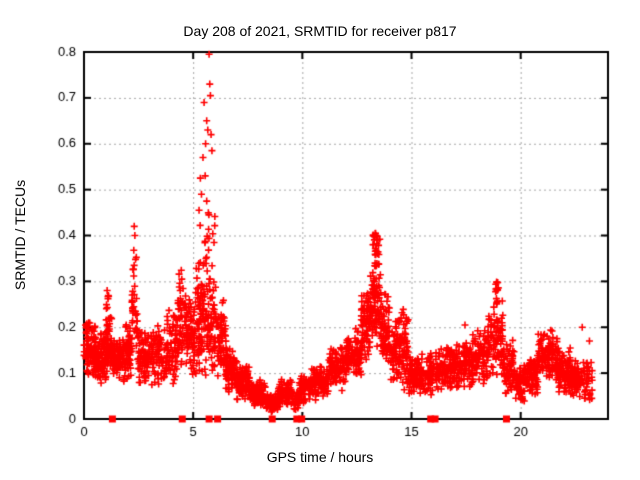 The height and width of the screenshot is (480, 640). I want to click on x-axis-label: GPS time / hours, so click(320, 457).